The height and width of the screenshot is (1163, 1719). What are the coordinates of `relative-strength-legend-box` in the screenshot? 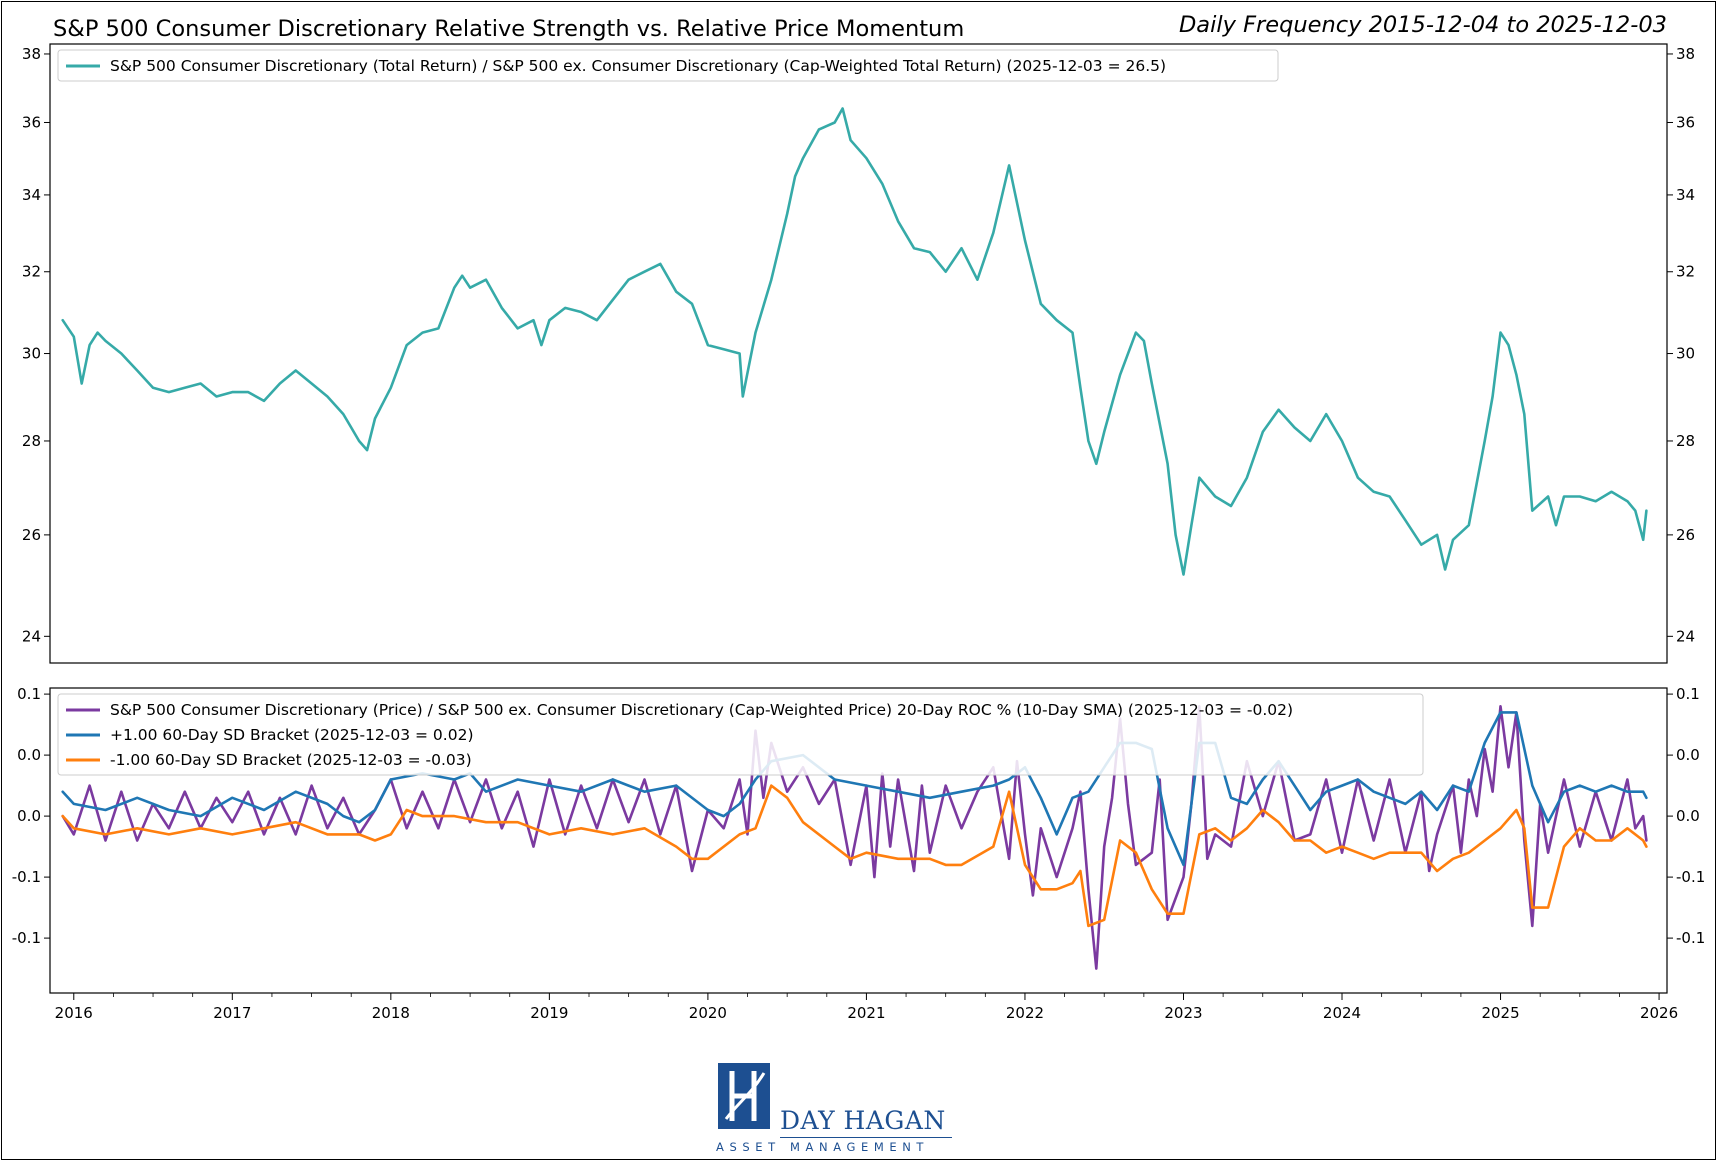 It's located at (668, 65).